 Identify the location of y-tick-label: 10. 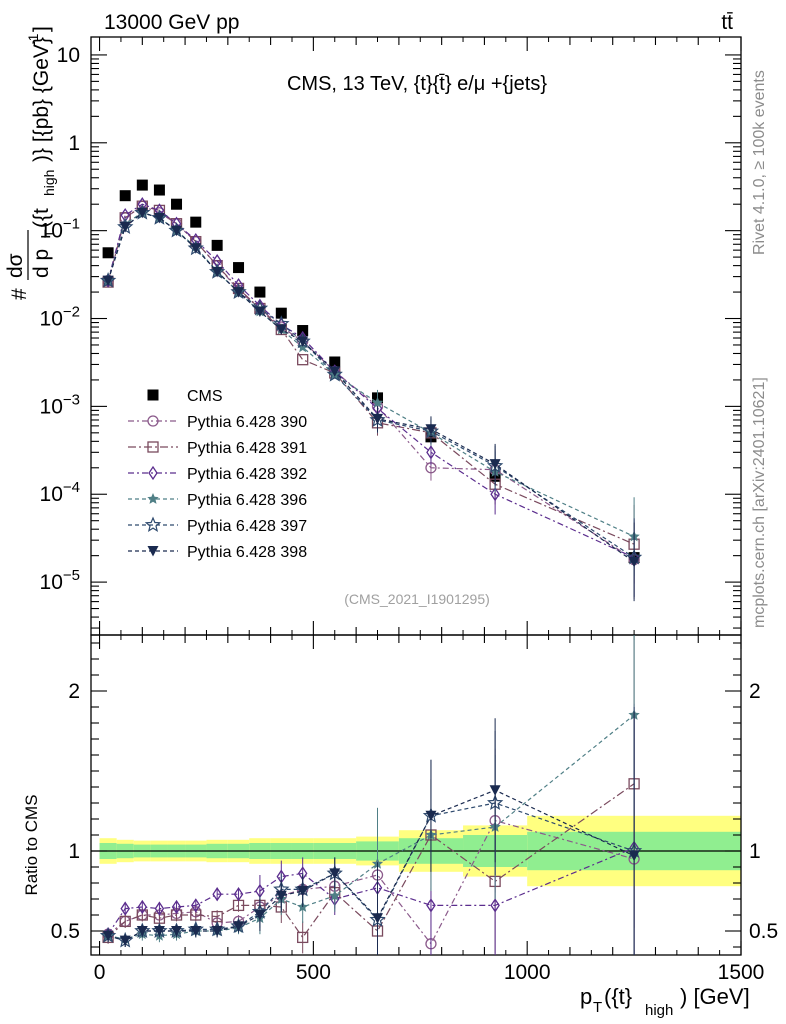
(68, 55).